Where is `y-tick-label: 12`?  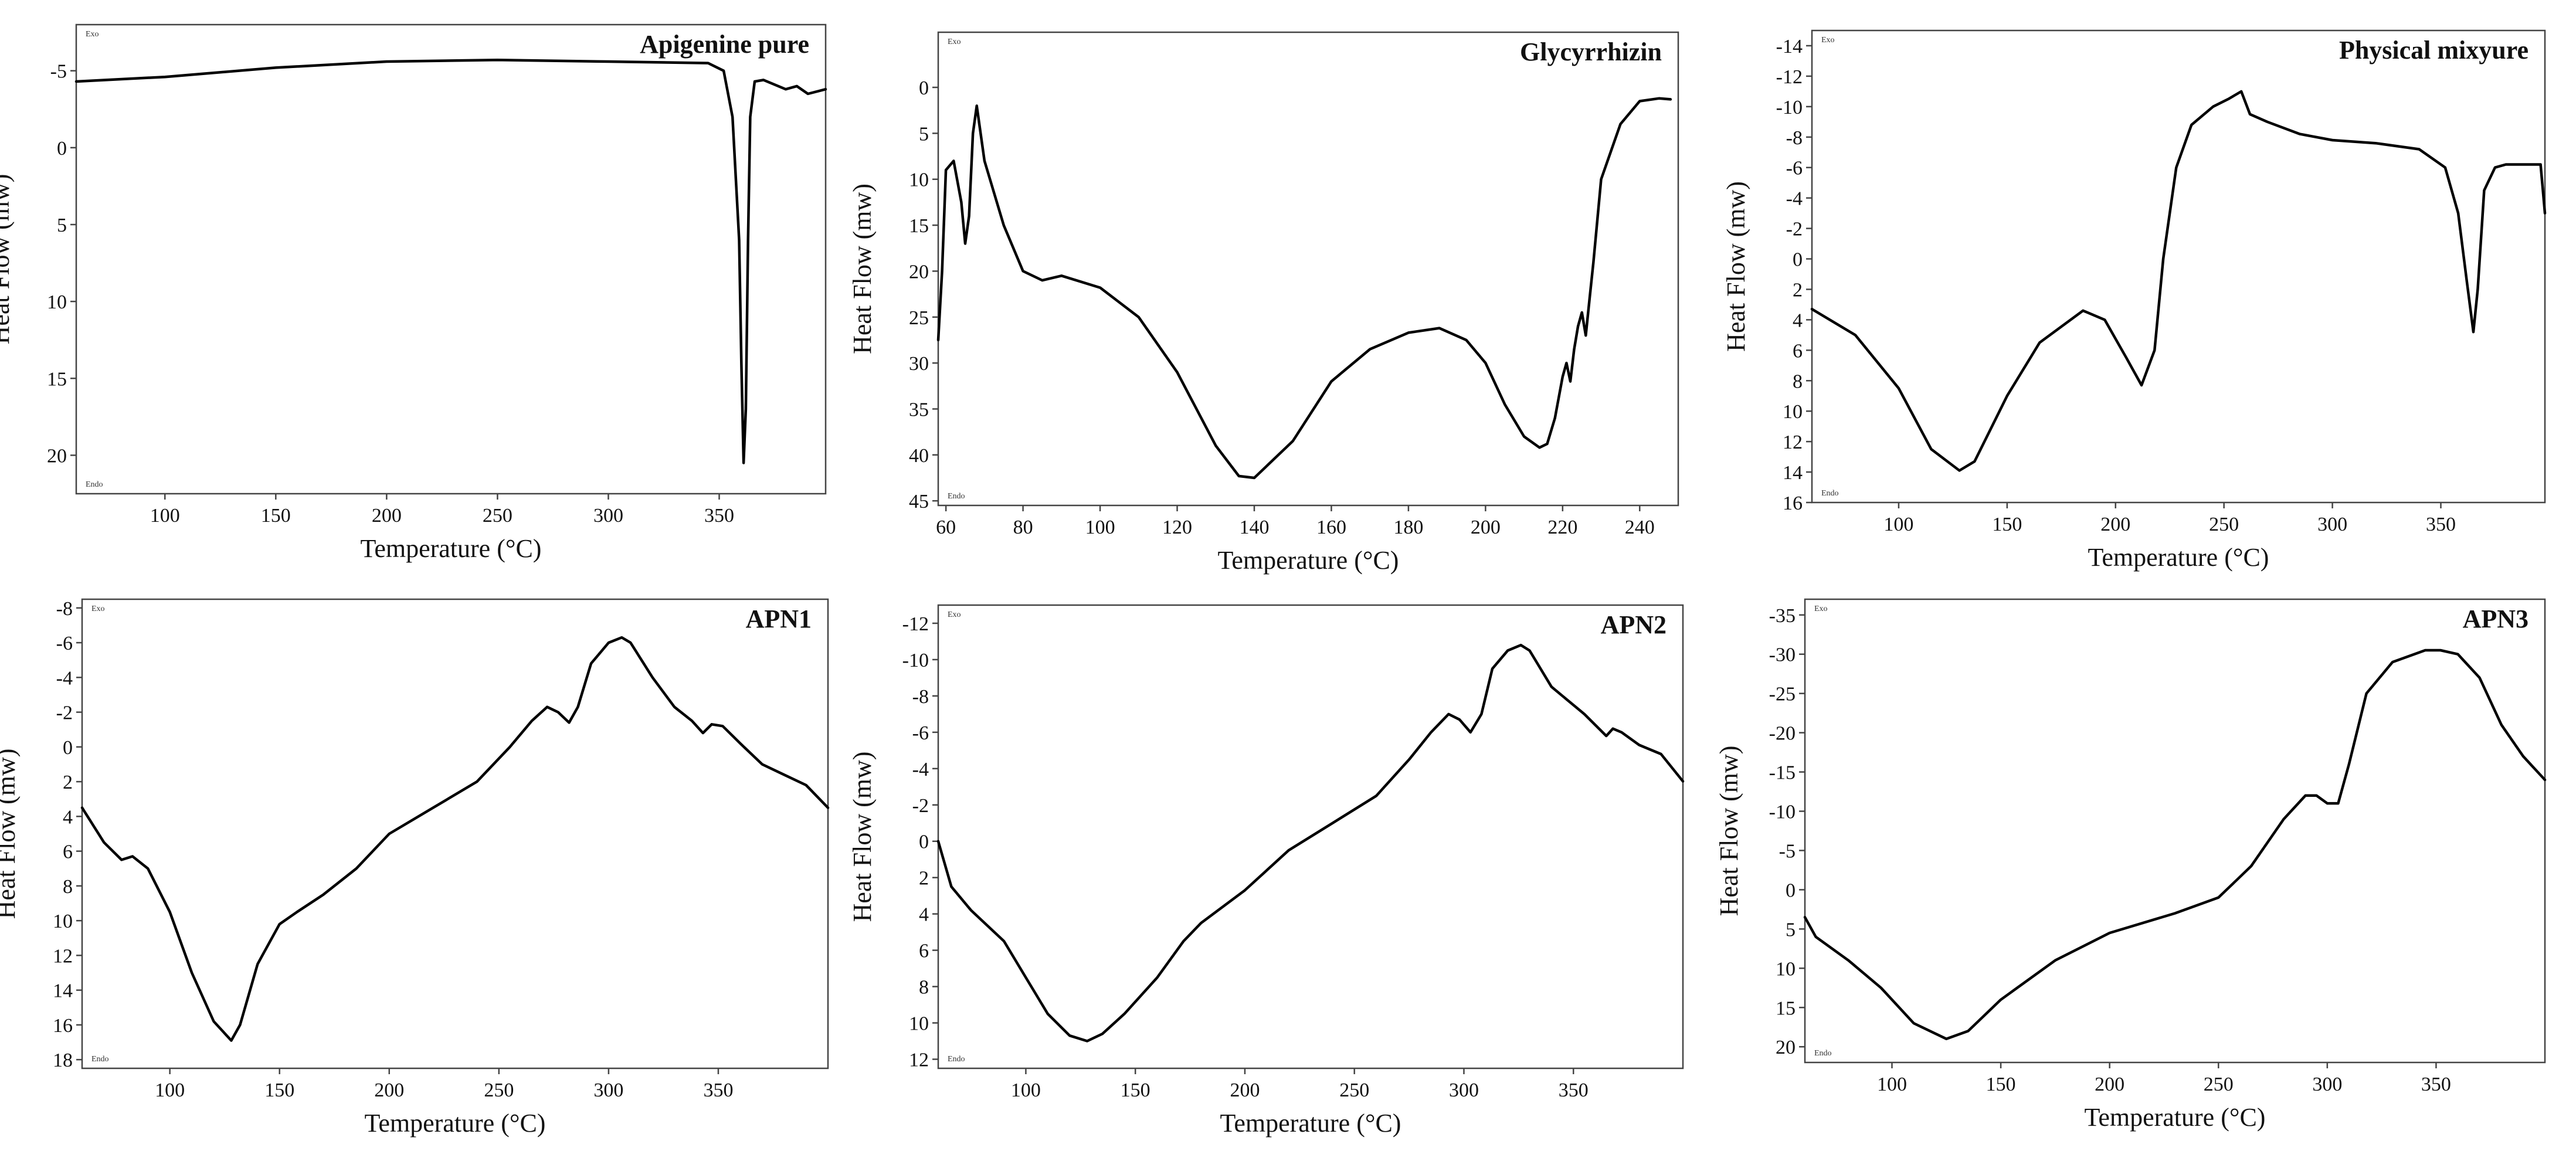 y-tick-label: 12 is located at coordinates (919, 1060).